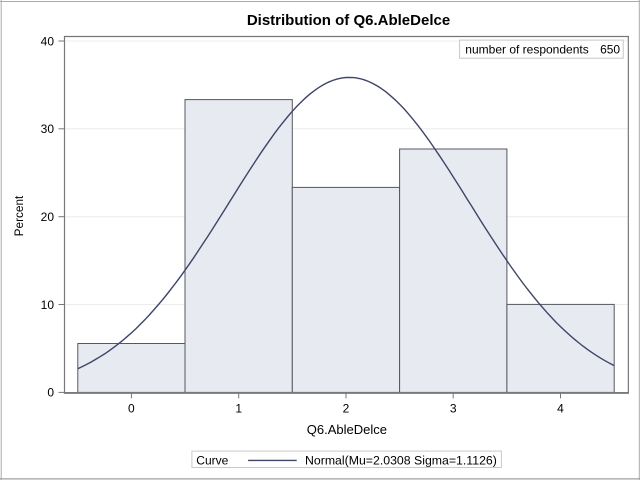  Describe the element at coordinates (48, 41) in the screenshot. I see `svg-text: 40` at that location.